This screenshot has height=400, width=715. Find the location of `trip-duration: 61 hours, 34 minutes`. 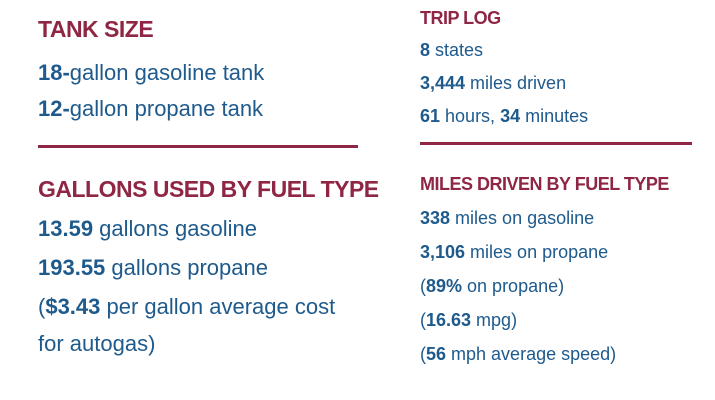

trip-duration: 61 hours, 34 minutes is located at coordinates (504, 116).